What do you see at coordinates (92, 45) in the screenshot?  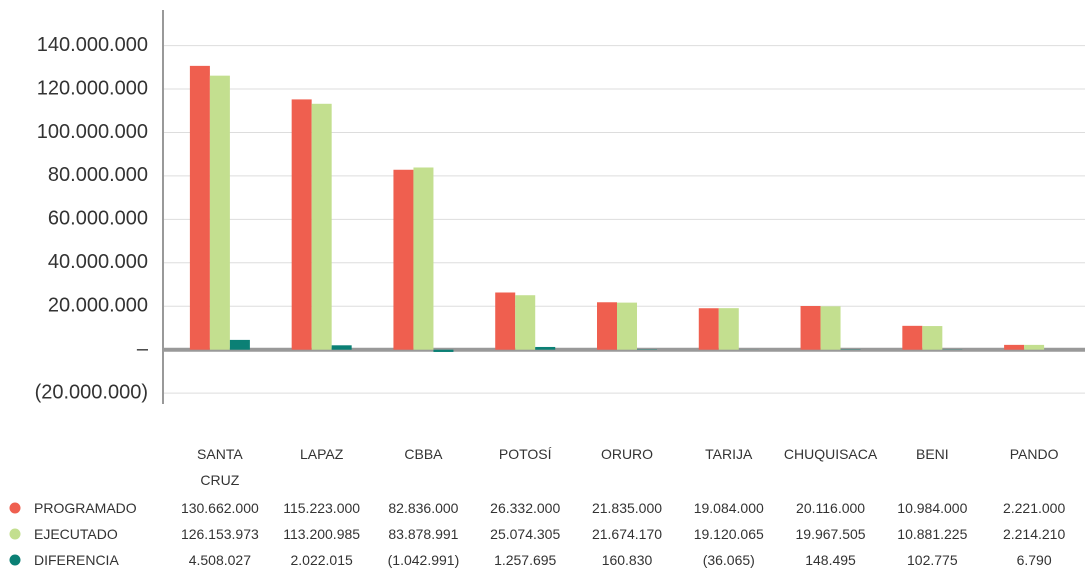 I see `y-tick-label: 140.000.000` at bounding box center [92, 45].